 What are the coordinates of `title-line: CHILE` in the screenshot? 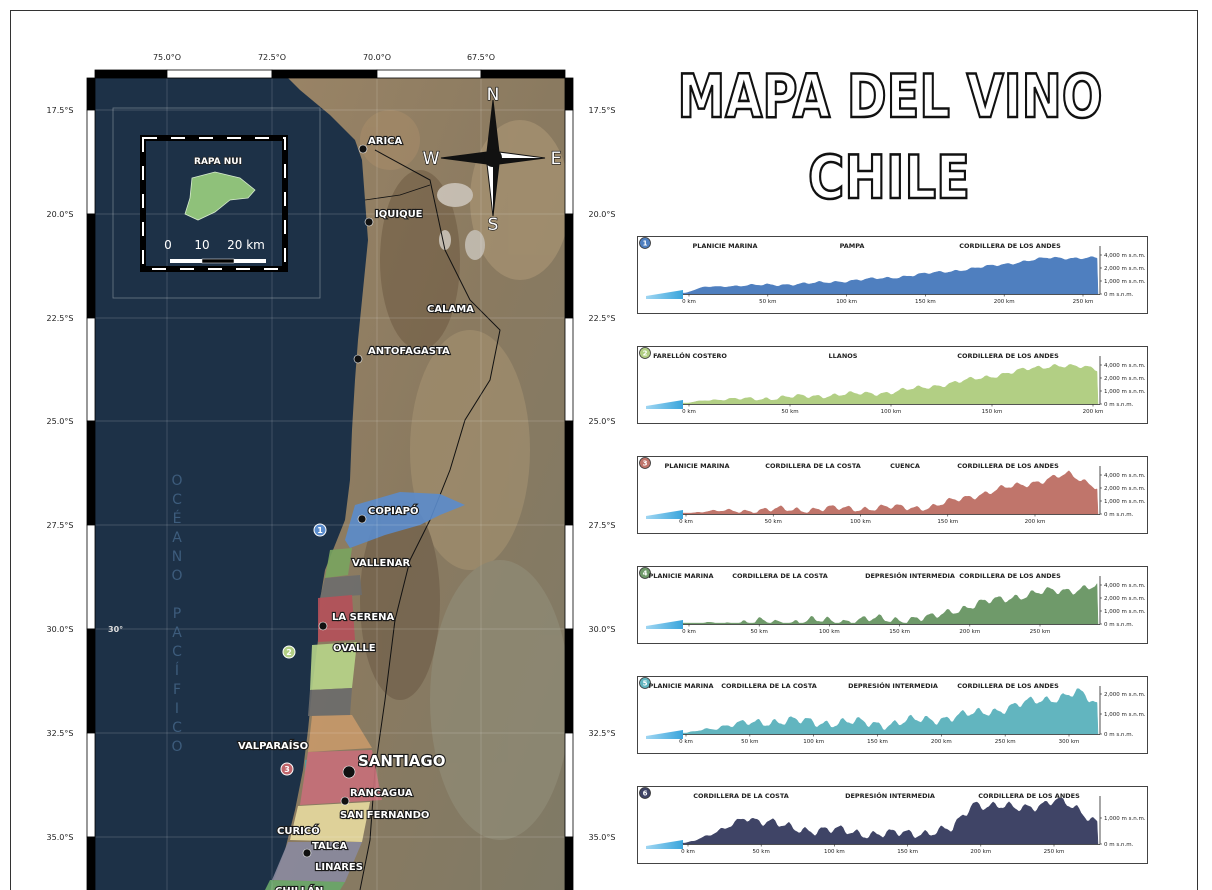 It's located at (889, 178).